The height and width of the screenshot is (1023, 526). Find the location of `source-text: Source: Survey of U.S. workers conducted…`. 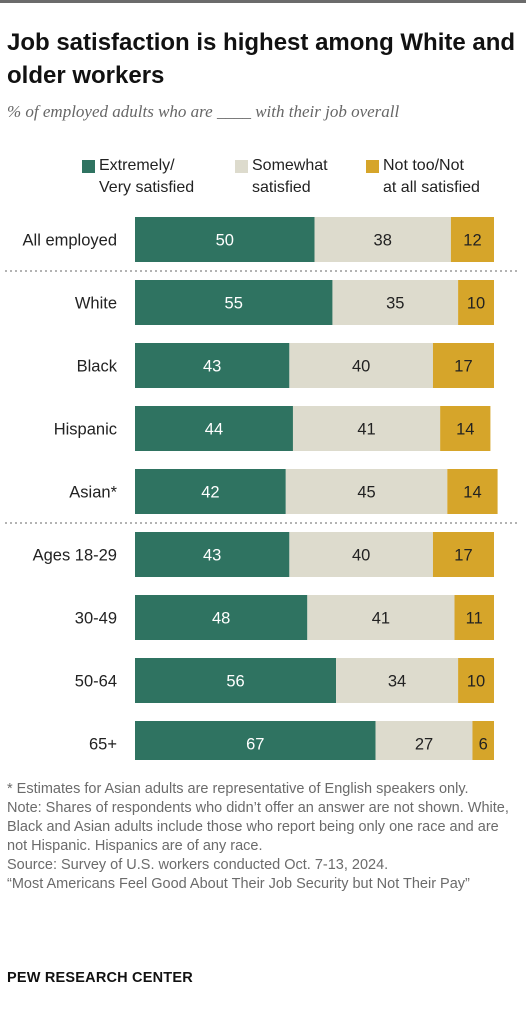

source-text: Source: Survey of U.S. workers conducted… is located at coordinates (198, 865).